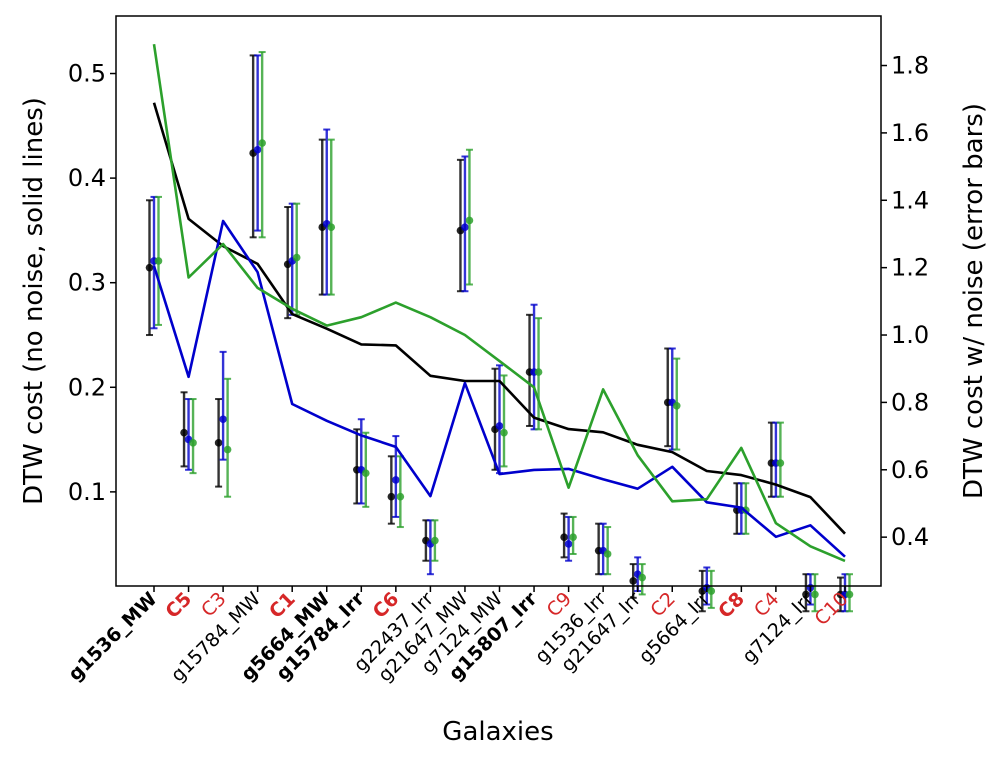 The height and width of the screenshot is (762, 997). I want to click on right-tick-label: 1.2, so click(910, 268).